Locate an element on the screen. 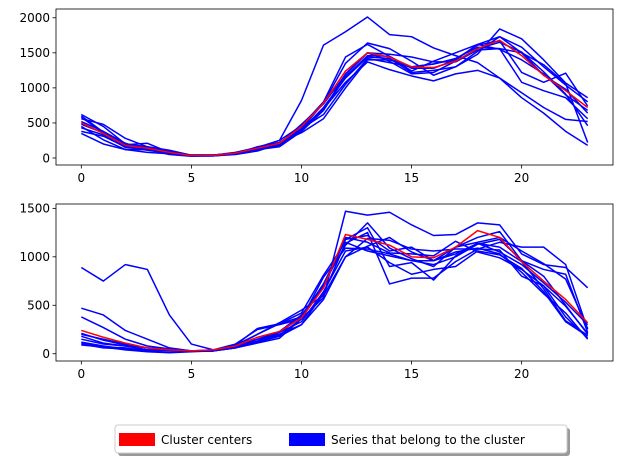 Image resolution: width=630 pixels, height=468 pixels. top-chart-y-tick-label: 0 is located at coordinates (46, 158).